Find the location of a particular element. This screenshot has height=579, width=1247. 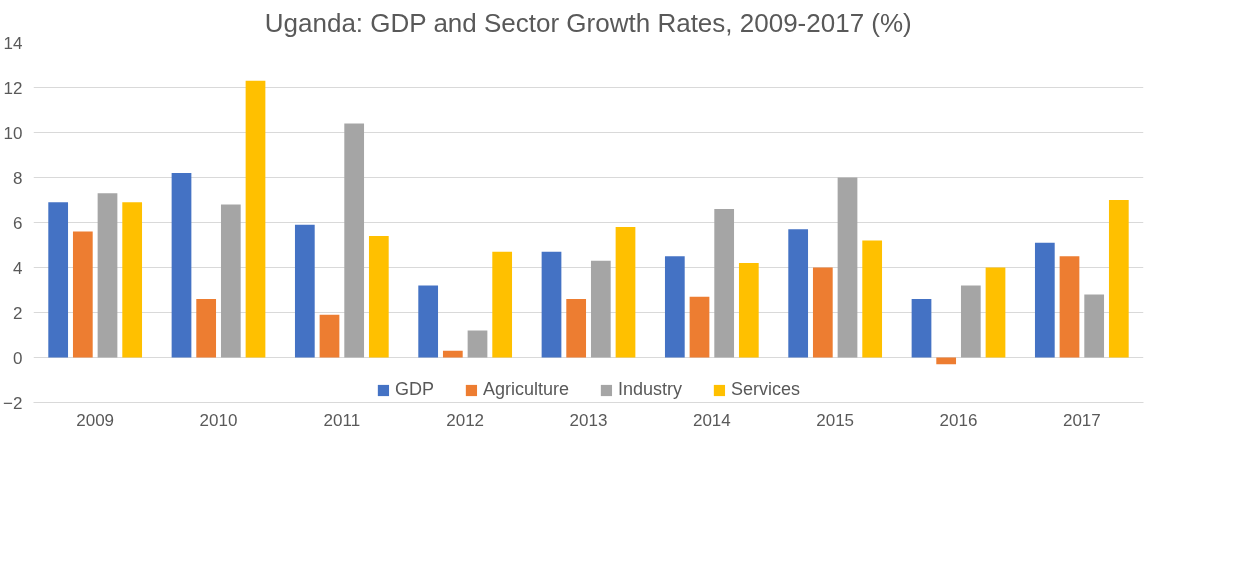

legend-label: Services is located at coordinates (766, 389).